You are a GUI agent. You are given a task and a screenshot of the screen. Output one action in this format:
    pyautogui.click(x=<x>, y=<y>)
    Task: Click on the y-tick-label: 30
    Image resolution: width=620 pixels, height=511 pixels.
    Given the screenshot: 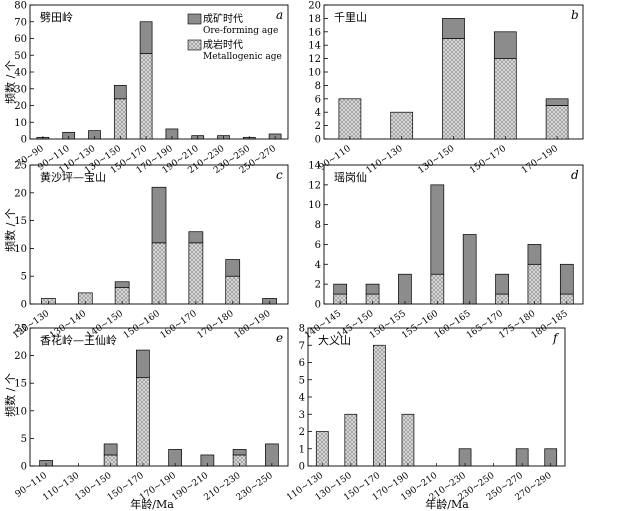 What is the action you would take?
    pyautogui.click(x=20, y=89)
    